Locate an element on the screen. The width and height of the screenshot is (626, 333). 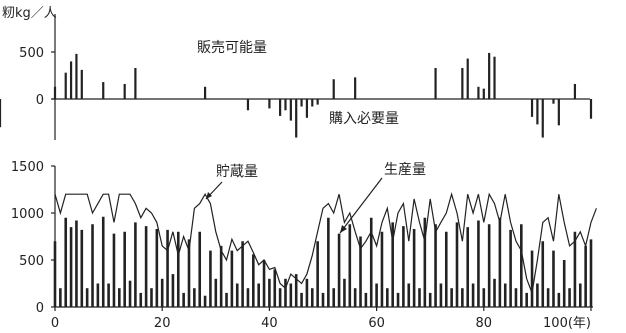
x-tick-label: 20 is located at coordinates (162, 323).